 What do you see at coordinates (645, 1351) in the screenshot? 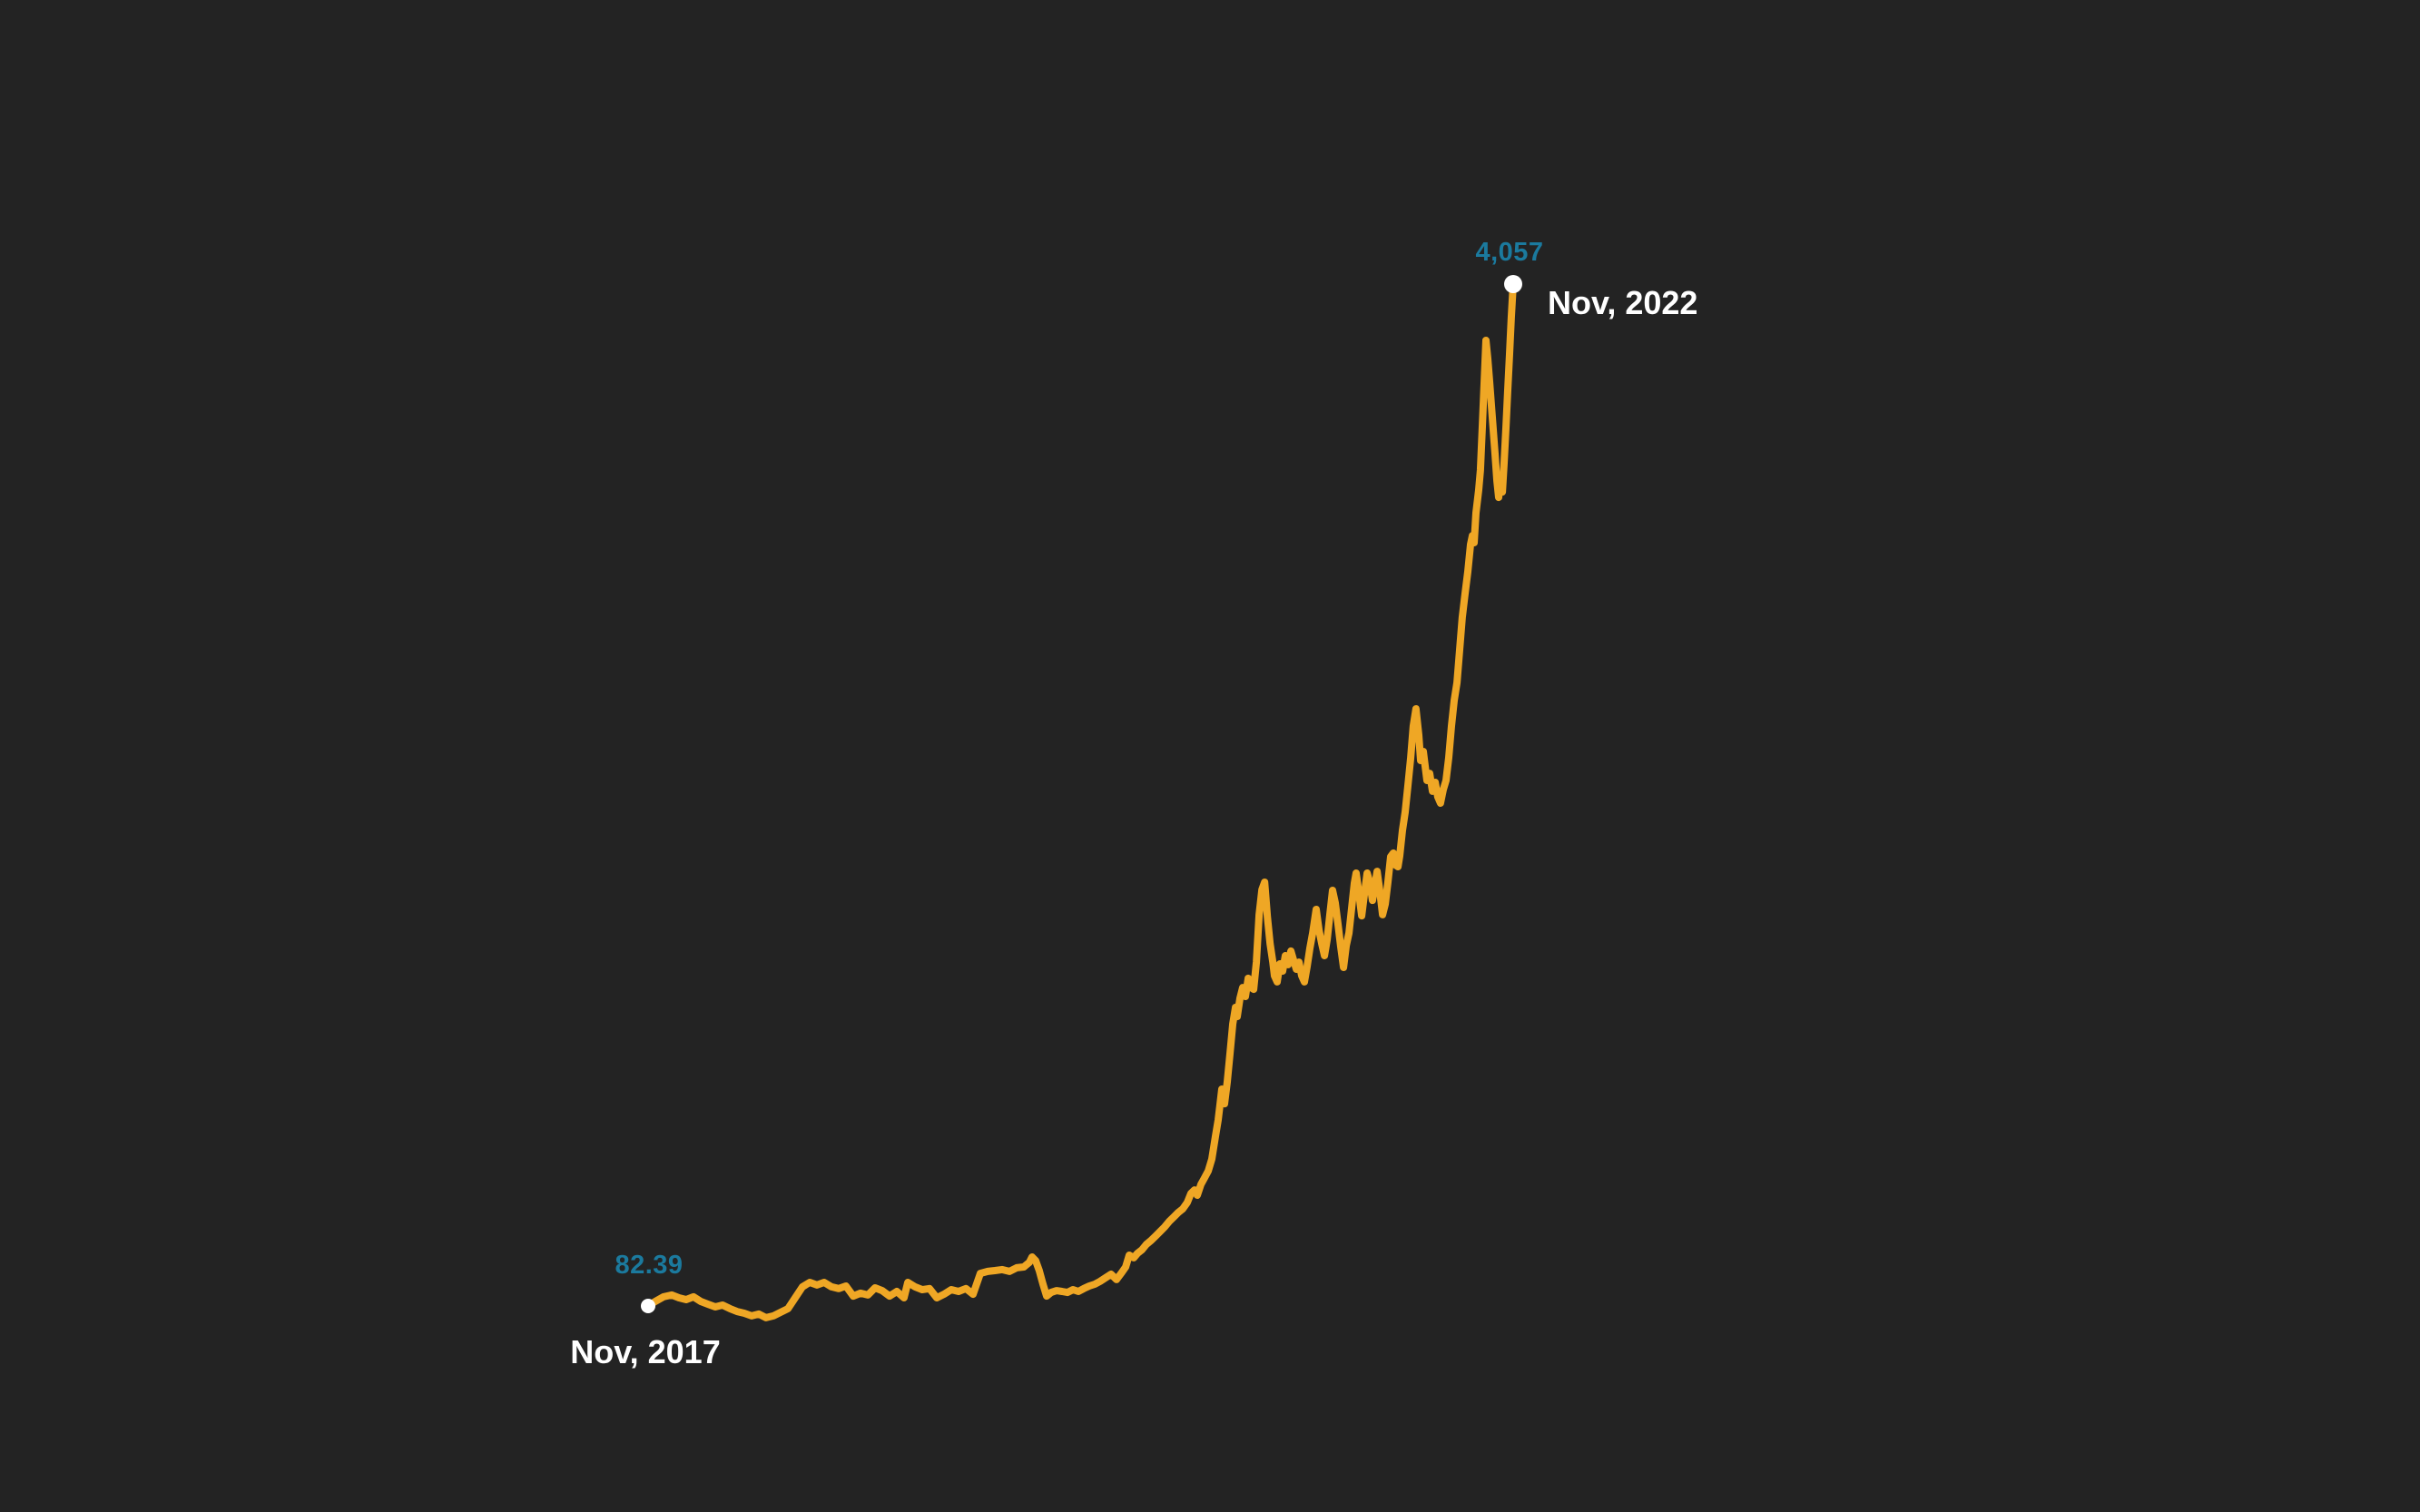
I see `start-date-label: Nov, 2017` at bounding box center [645, 1351].